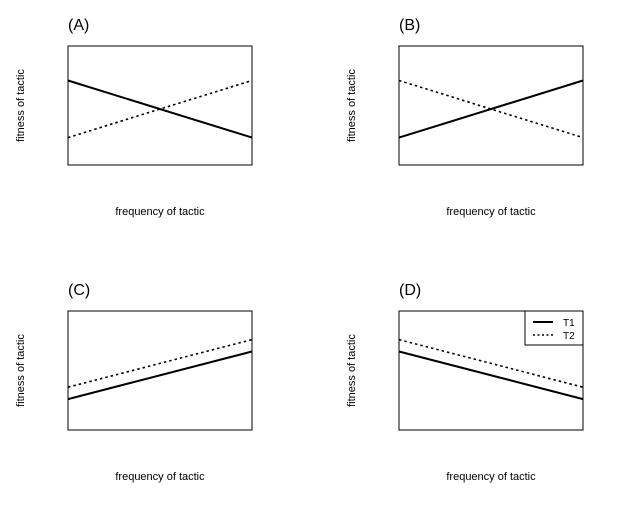  I want to click on panel-b-label: (B), so click(409, 25).